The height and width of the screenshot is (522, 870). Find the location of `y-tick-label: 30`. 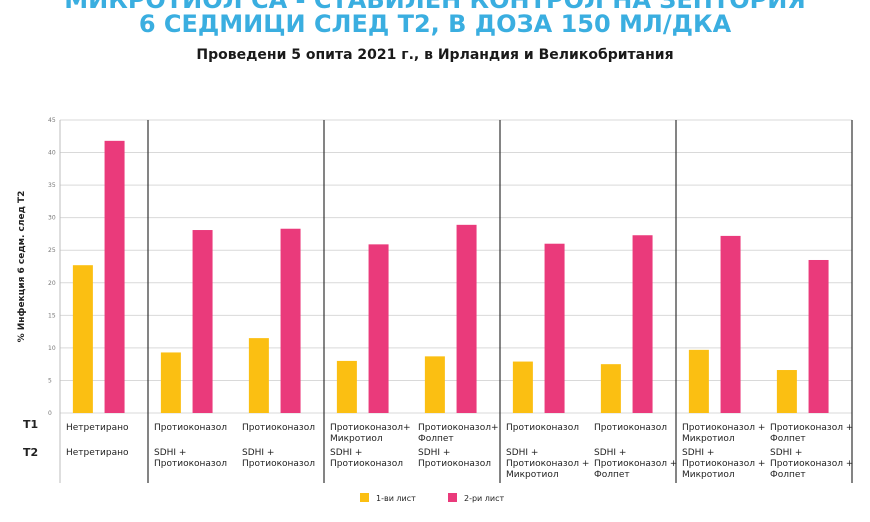

y-tick-label: 30 is located at coordinates (52, 218).